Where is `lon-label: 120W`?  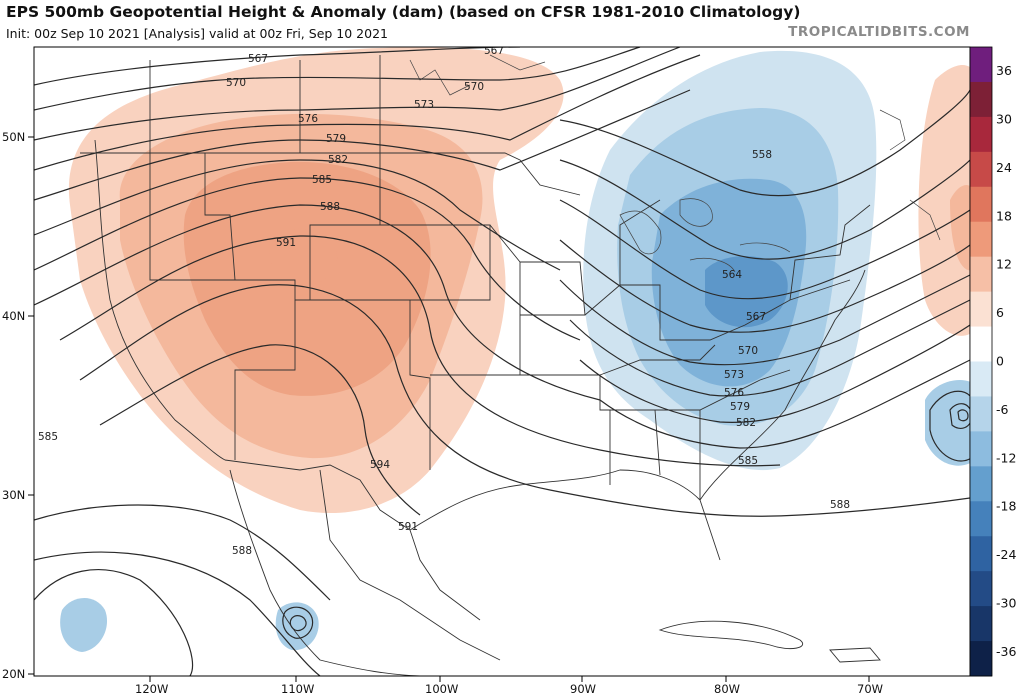
lon-label: 120W is located at coordinates (151, 689).